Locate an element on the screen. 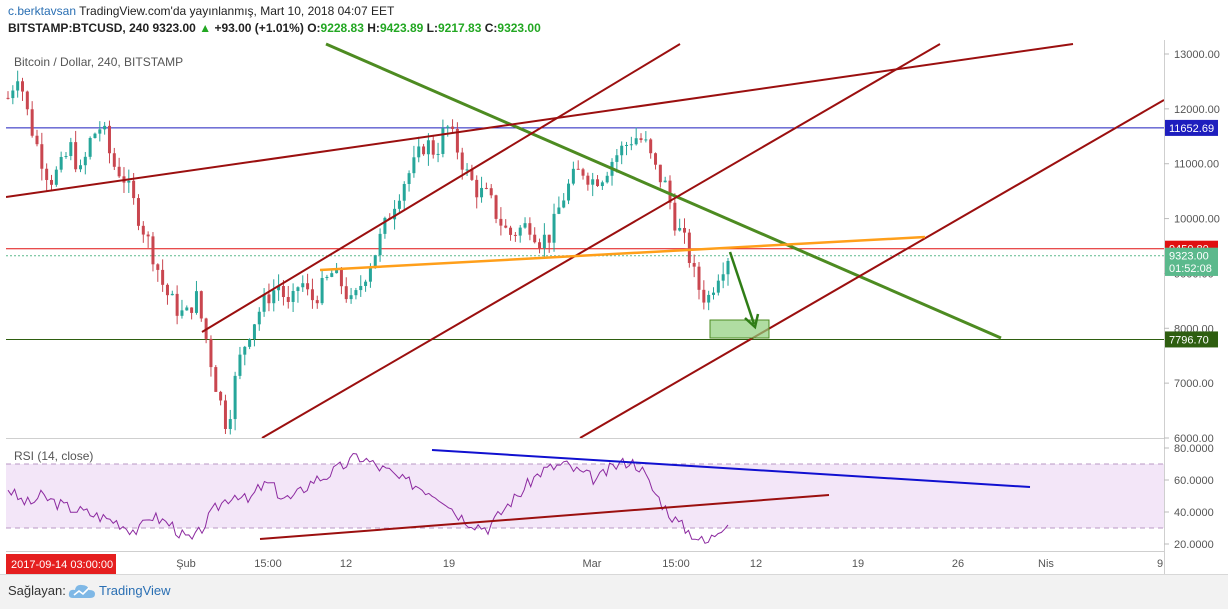 The width and height of the screenshot is (1228, 609). rsi-pane: RSI (14, close) is located at coordinates (585, 496).